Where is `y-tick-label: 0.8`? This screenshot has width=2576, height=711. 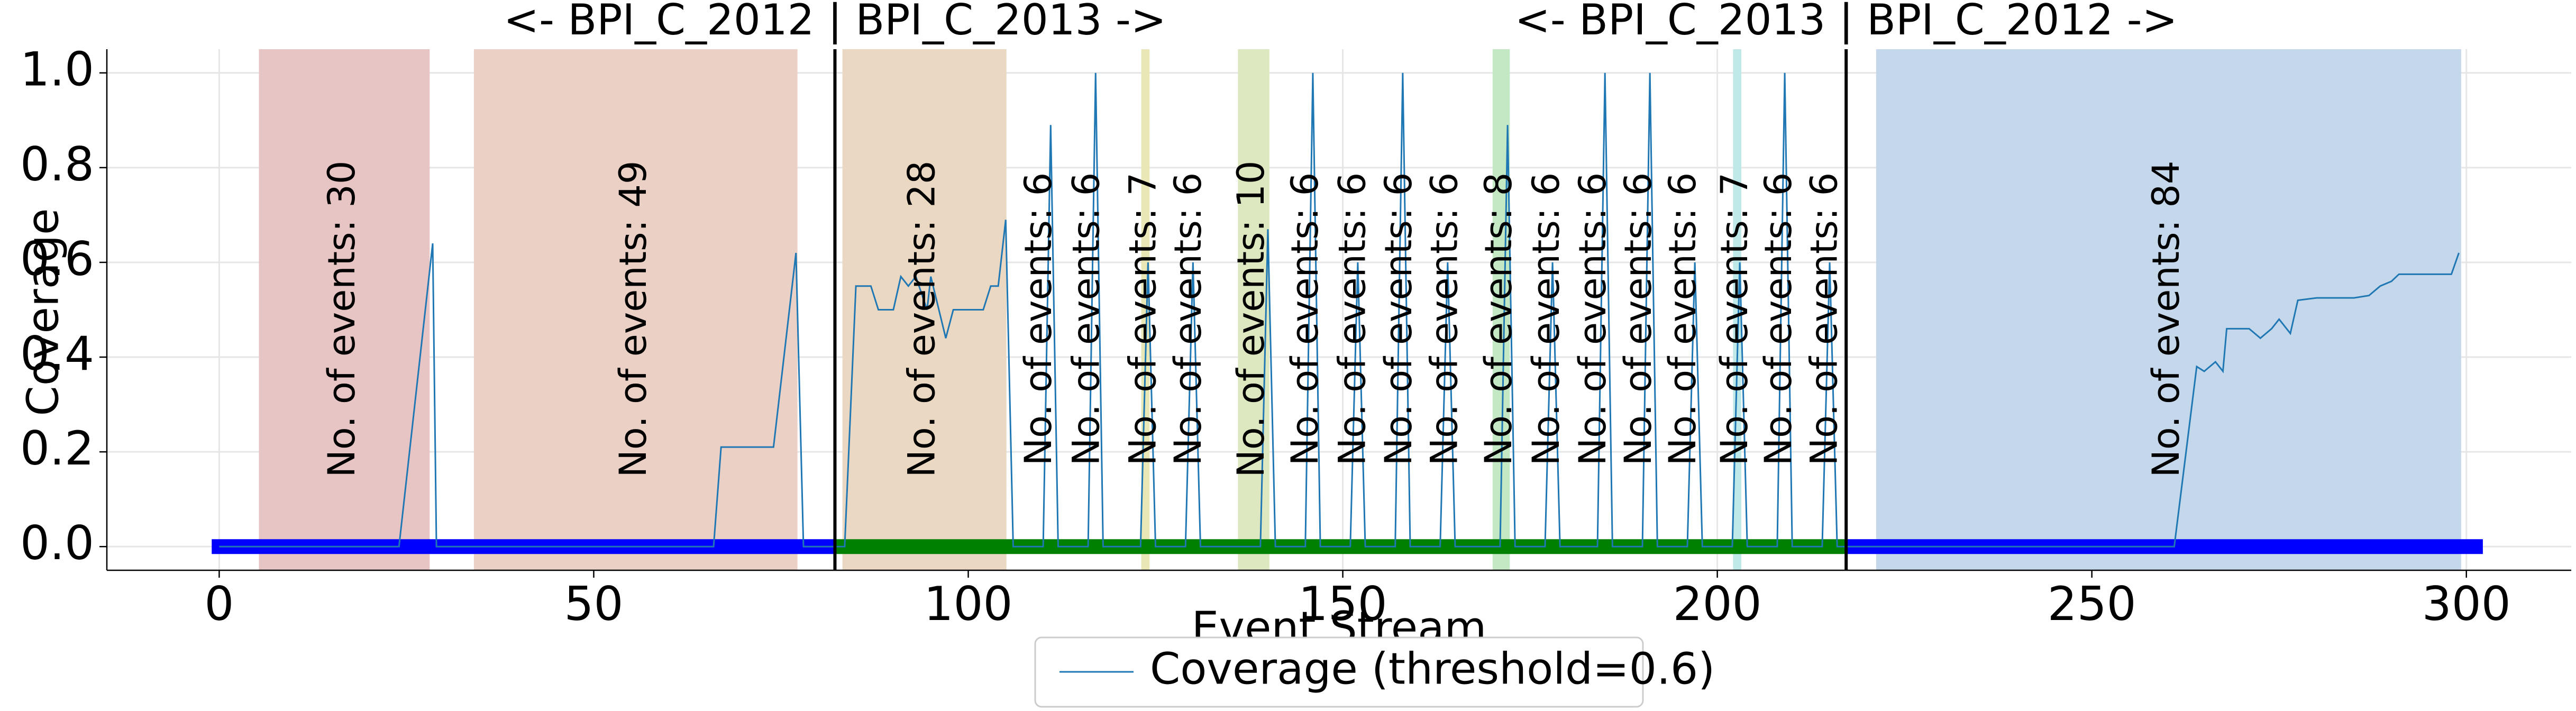 y-tick-label: 0.8 is located at coordinates (57, 164).